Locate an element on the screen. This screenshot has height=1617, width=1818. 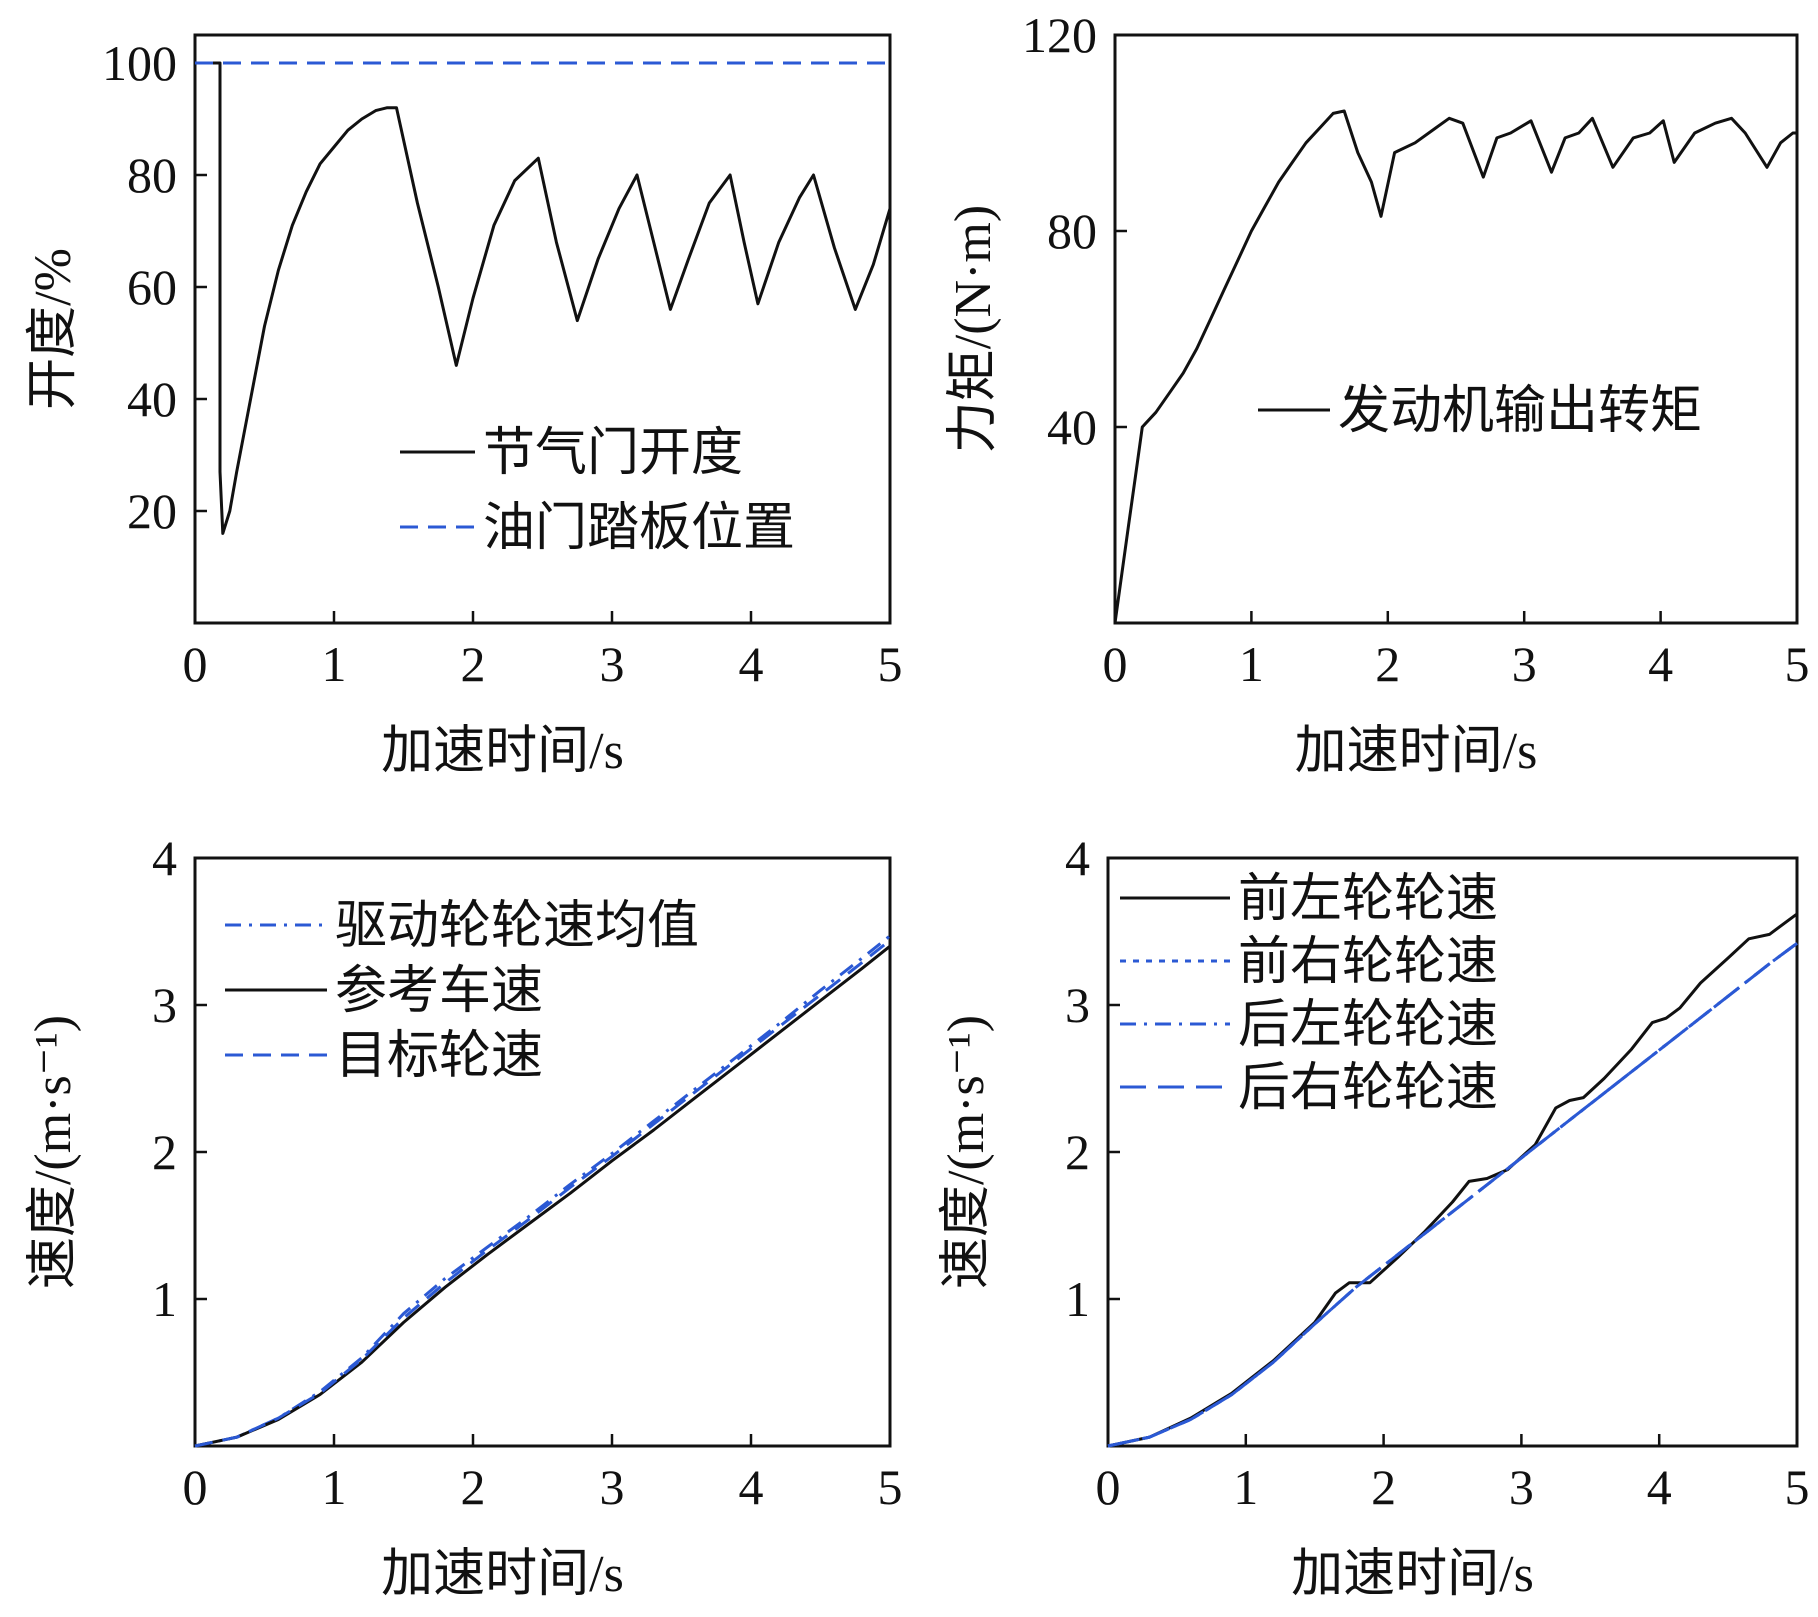
legend-label: 前左轮轮速 is located at coordinates (1368, 899).